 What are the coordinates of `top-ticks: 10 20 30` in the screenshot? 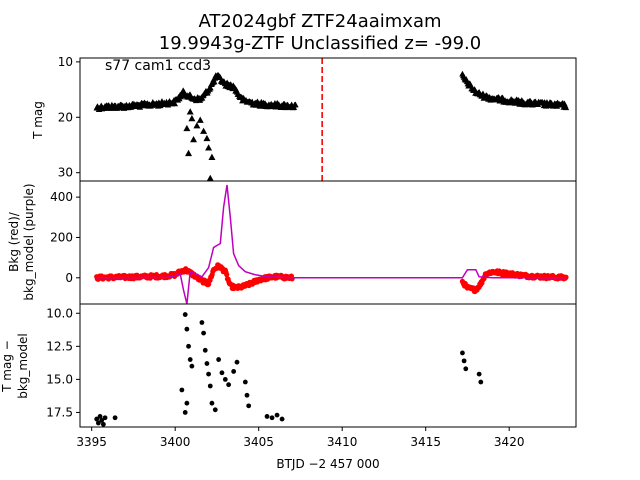 It's located at (69, 117).